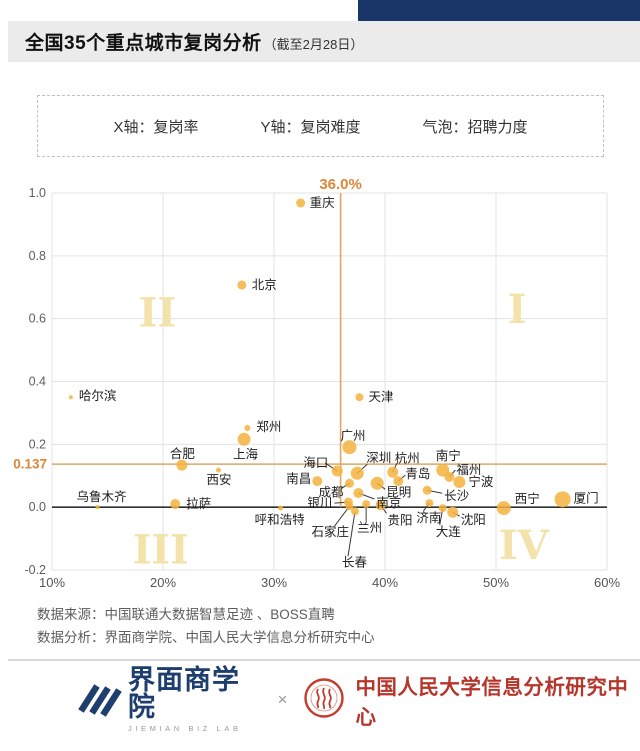  I want to click on jiemian-subtitle: JIEMIAN BIZ LAB, so click(185, 728).